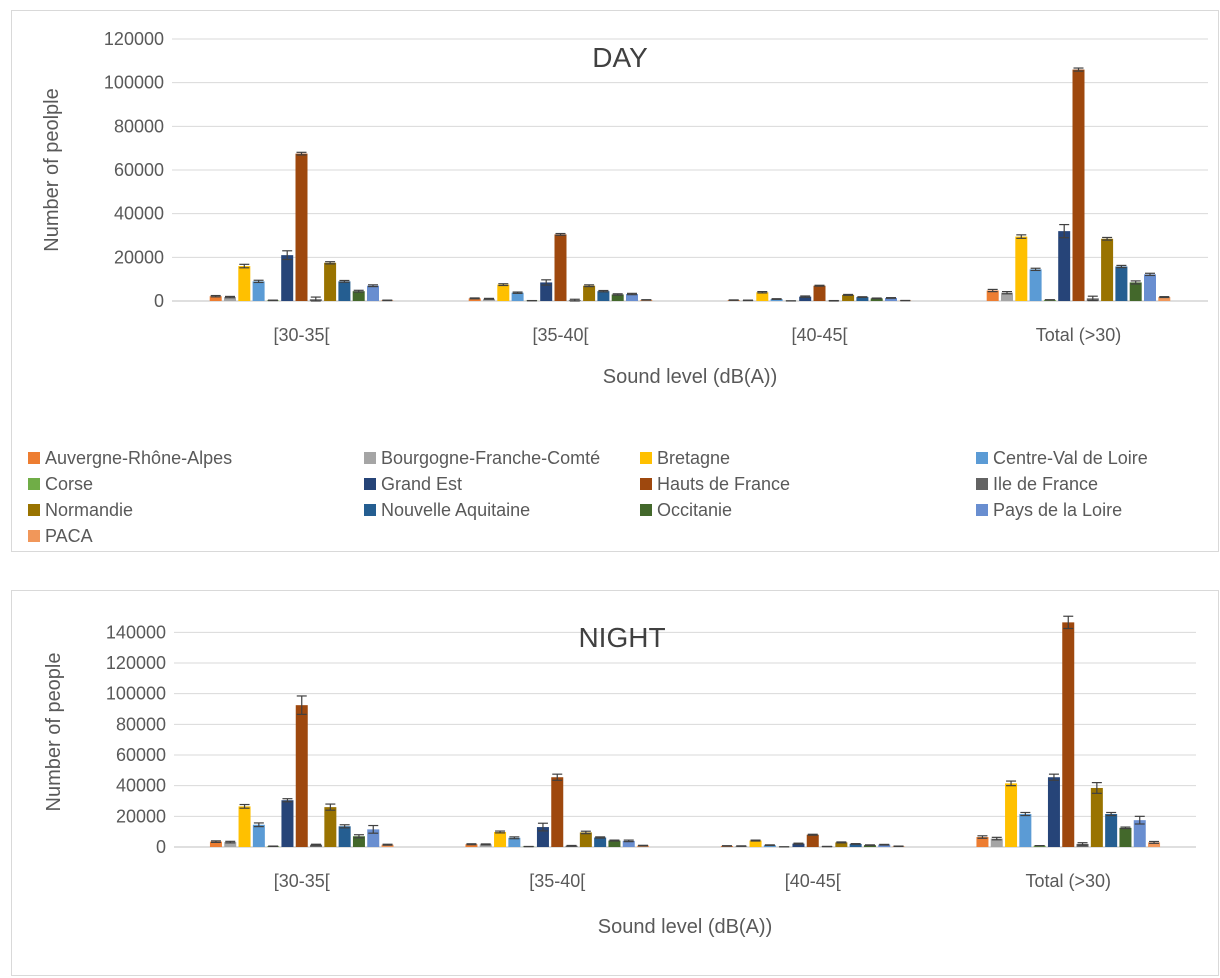 The width and height of the screenshot is (1220, 978). I want to click on legend-label: Bretagne, so click(694, 457).